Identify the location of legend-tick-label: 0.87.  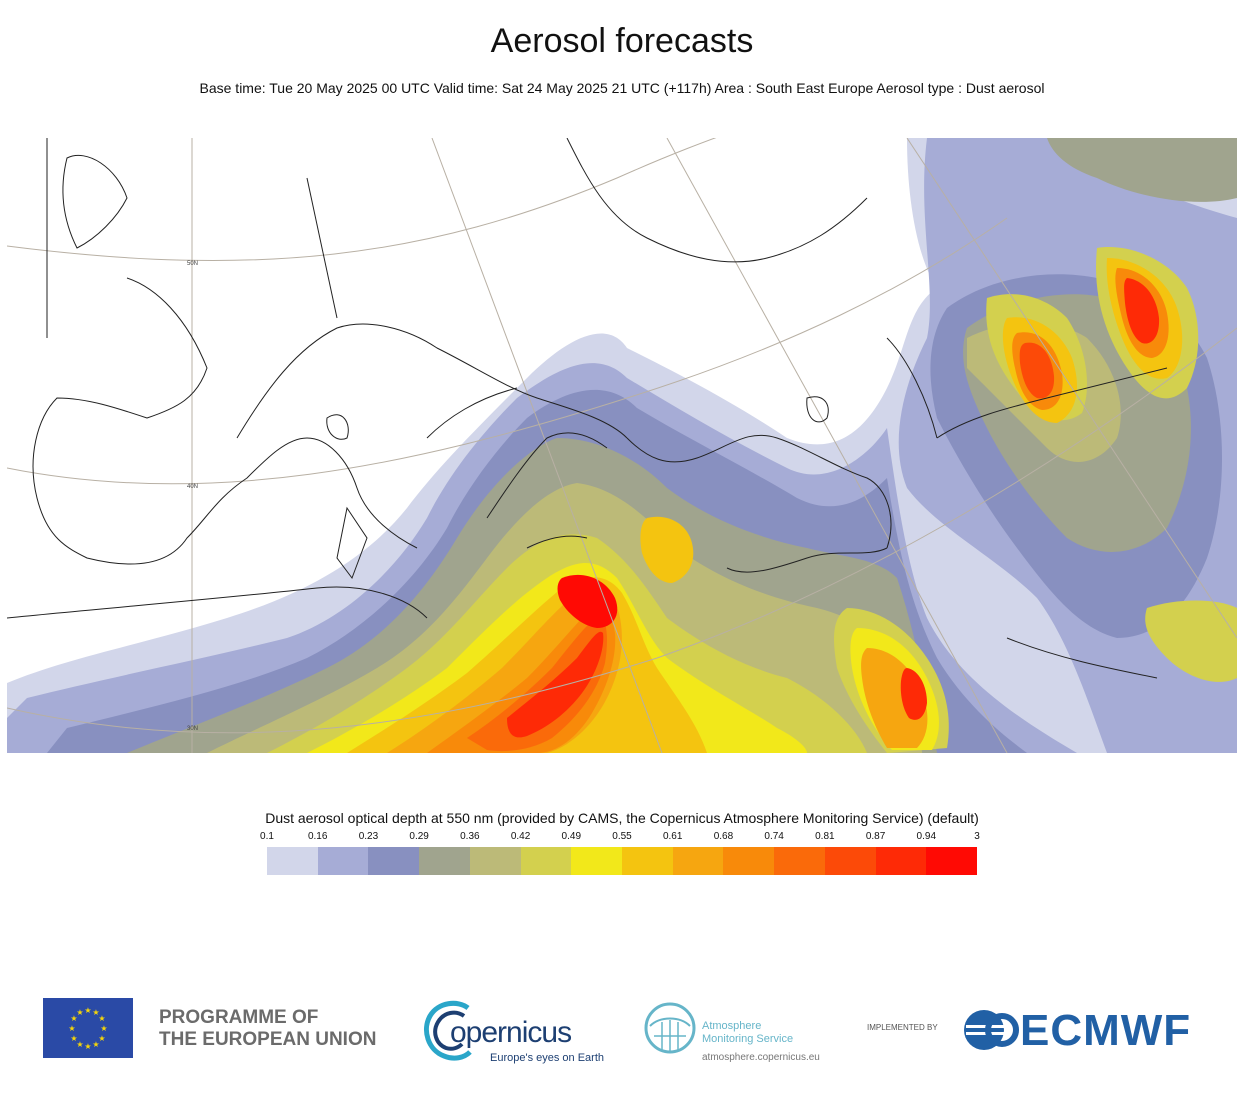
(875, 836).